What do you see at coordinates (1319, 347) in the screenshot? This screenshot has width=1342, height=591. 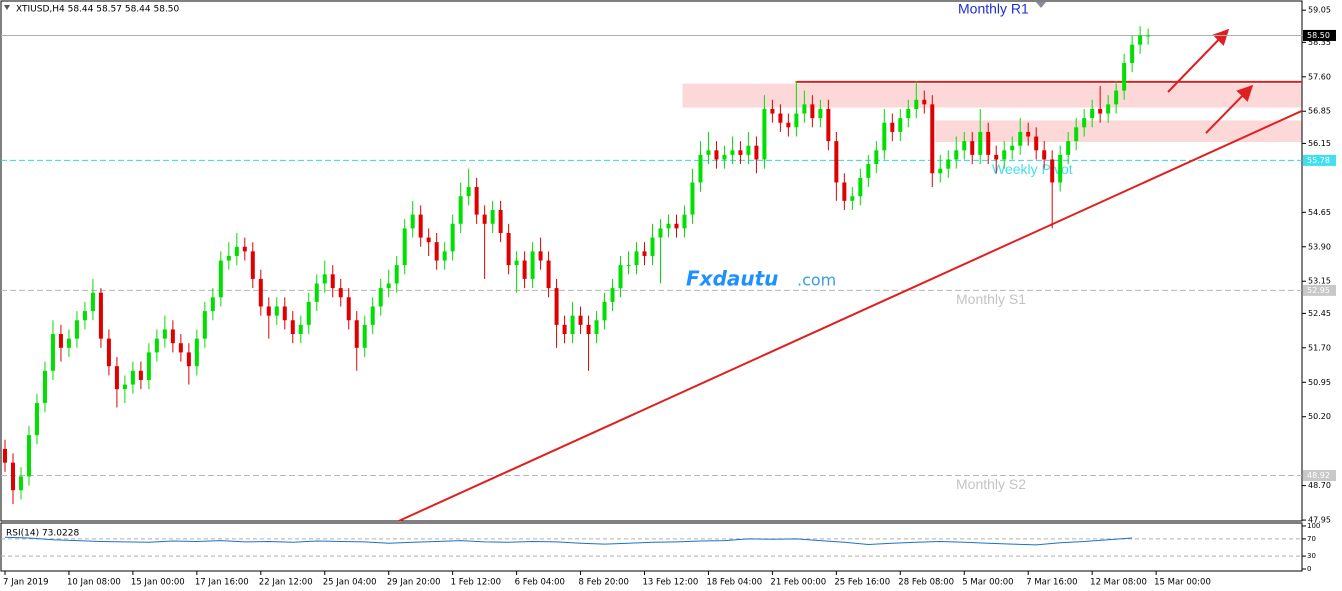 I see `y-tick-label: 51.70` at bounding box center [1319, 347].